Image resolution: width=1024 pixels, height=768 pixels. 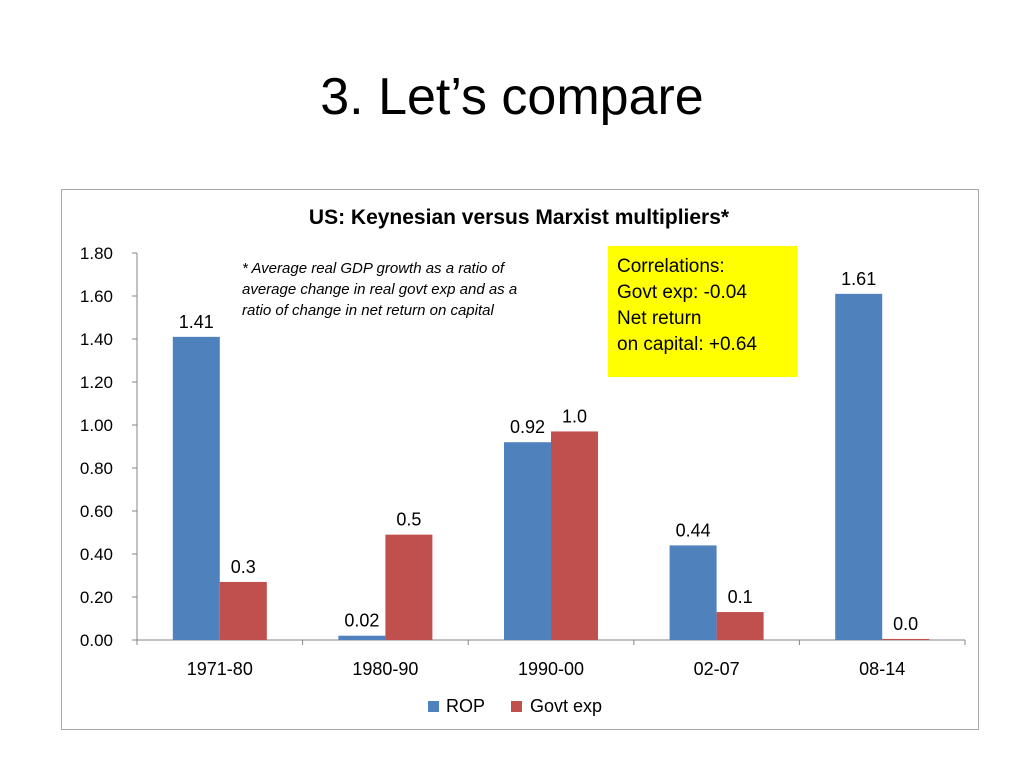 I want to click on x-tick-label: 1990-00, so click(x=551, y=669).